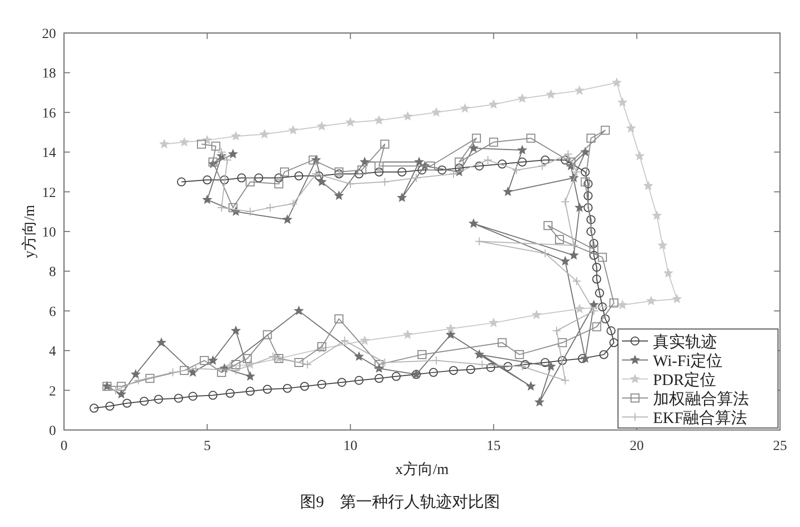 The width and height of the screenshot is (800, 527). What do you see at coordinates (685, 342) in the screenshot?
I see `legend-label: 真实轨迹` at bounding box center [685, 342].